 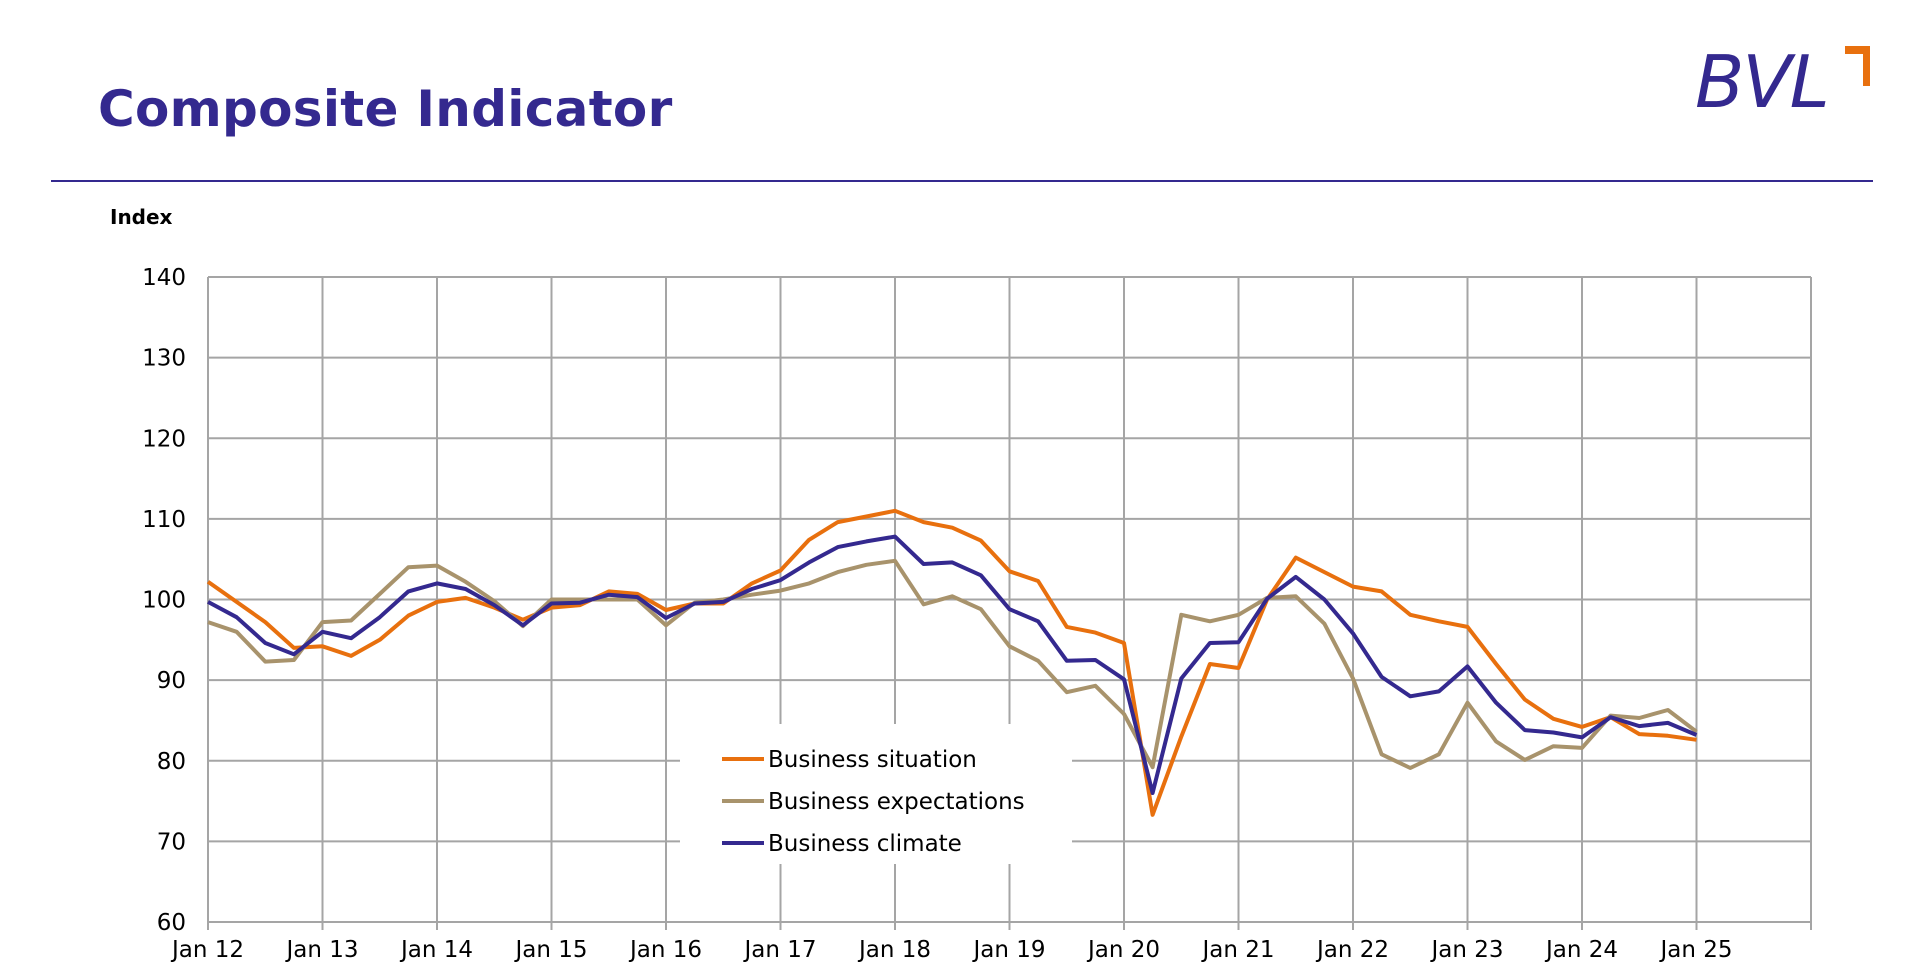 I want to click on y-axis-label: Index, so click(x=141, y=217).